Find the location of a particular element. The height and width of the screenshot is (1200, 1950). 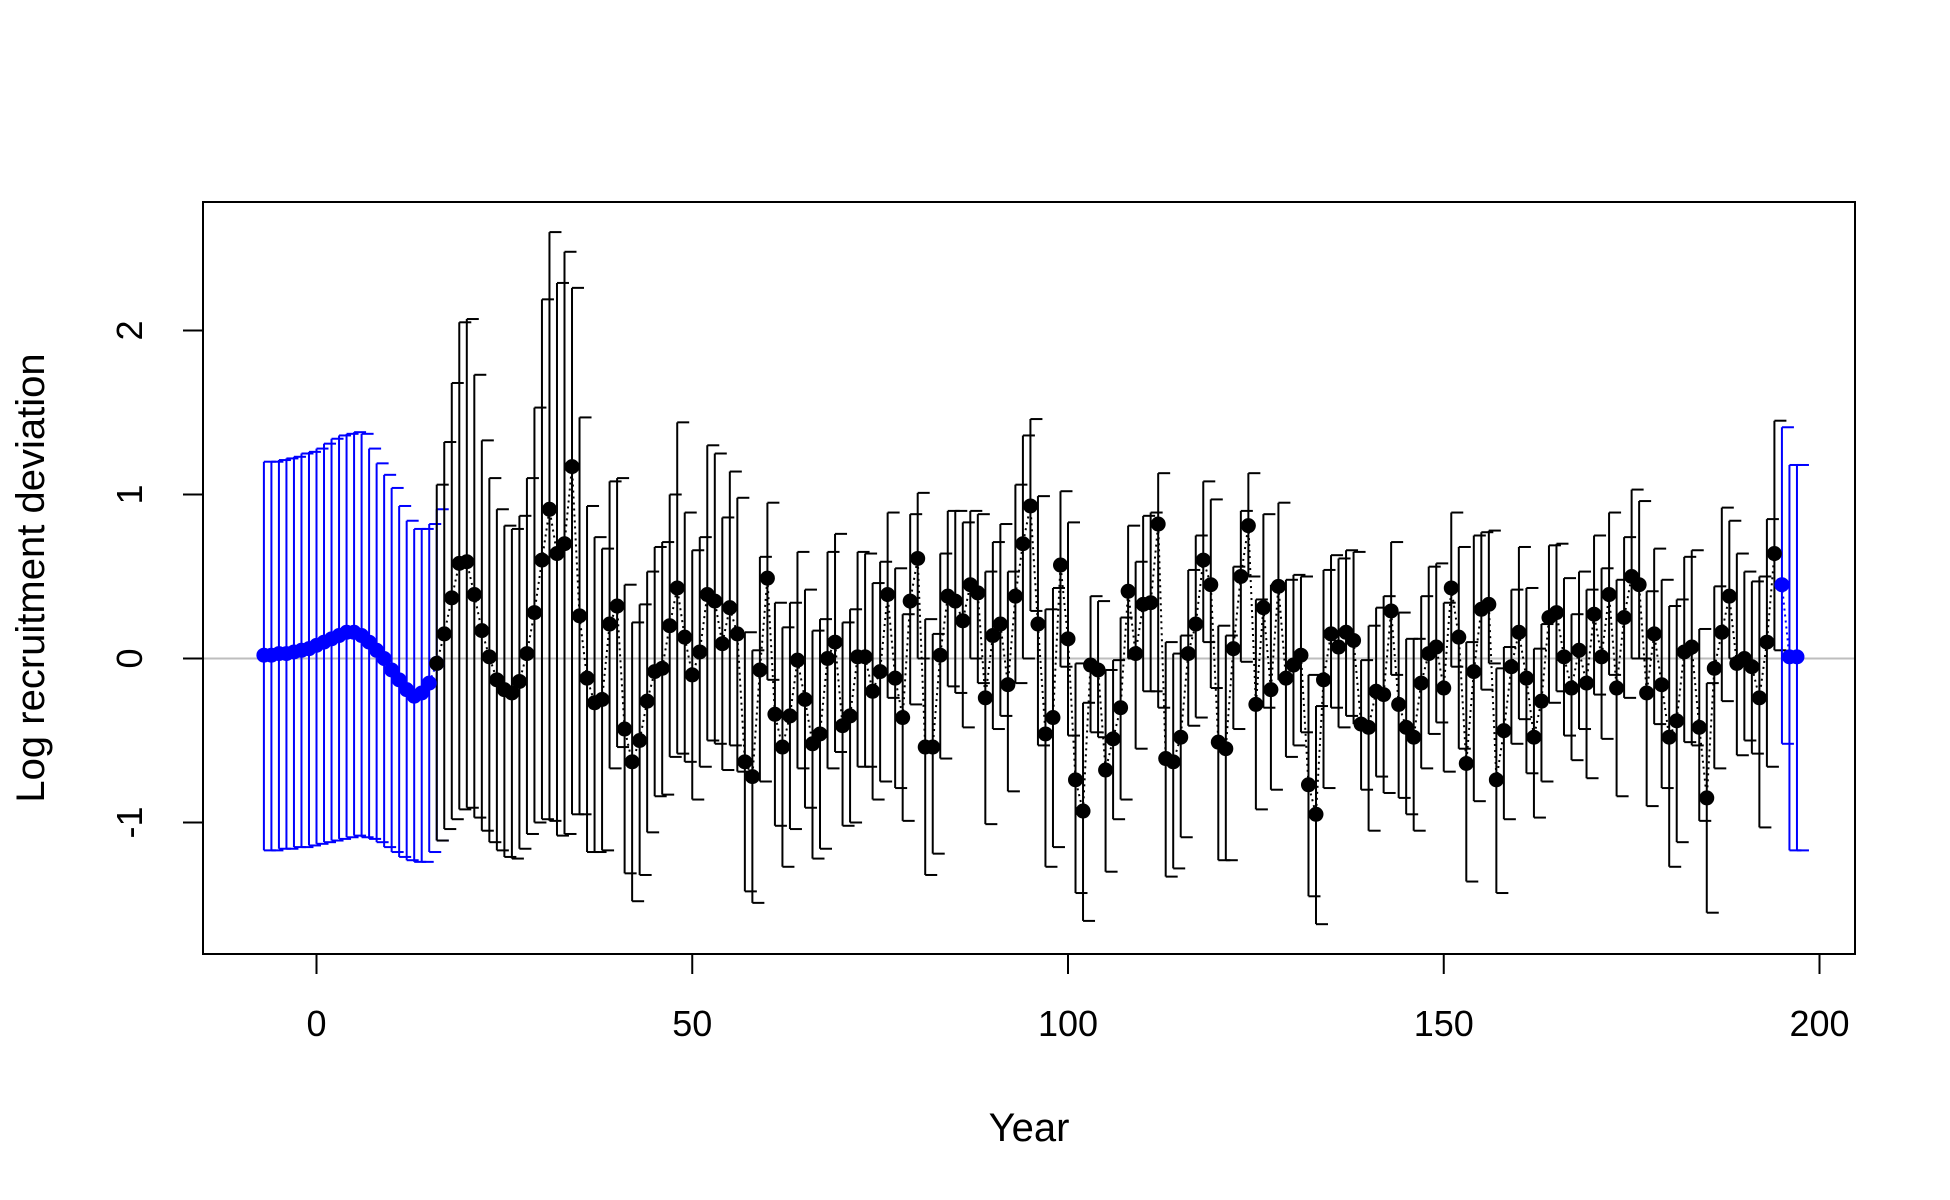

y-tick-label: 2 is located at coordinates (129, 330).